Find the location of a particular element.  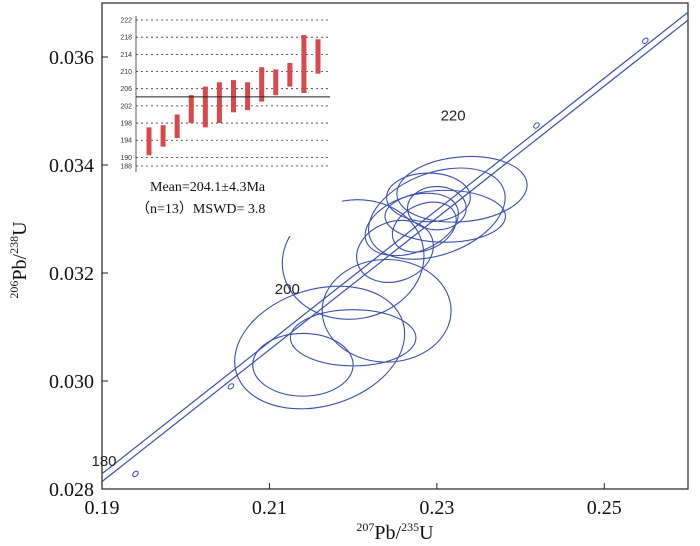

concordia-age-label: 220 is located at coordinates (453, 116).